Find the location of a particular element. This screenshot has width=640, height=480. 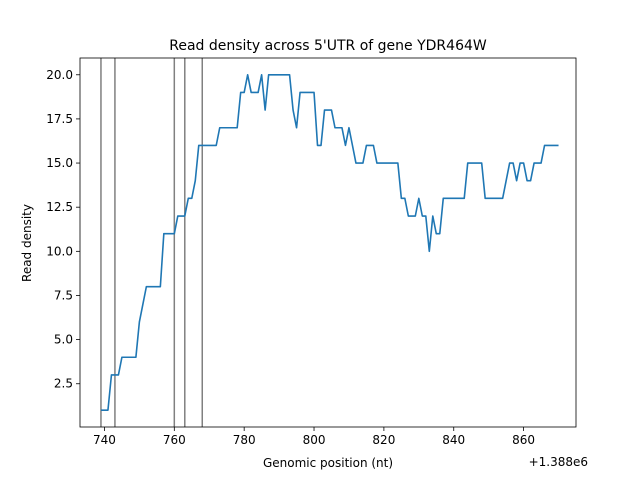

x-tick-label: 800 is located at coordinates (314, 440).